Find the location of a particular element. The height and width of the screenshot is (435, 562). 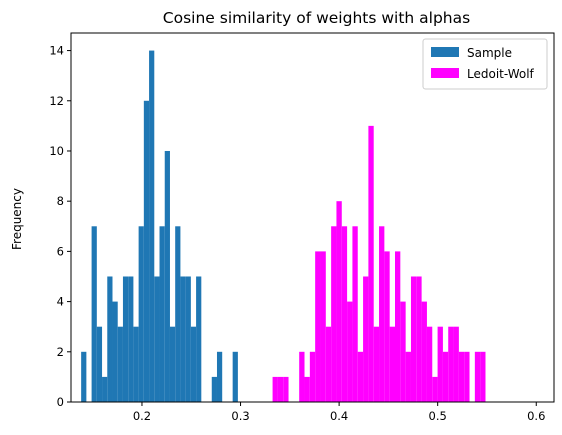

x-tick-label: 0.6 is located at coordinates (536, 416).